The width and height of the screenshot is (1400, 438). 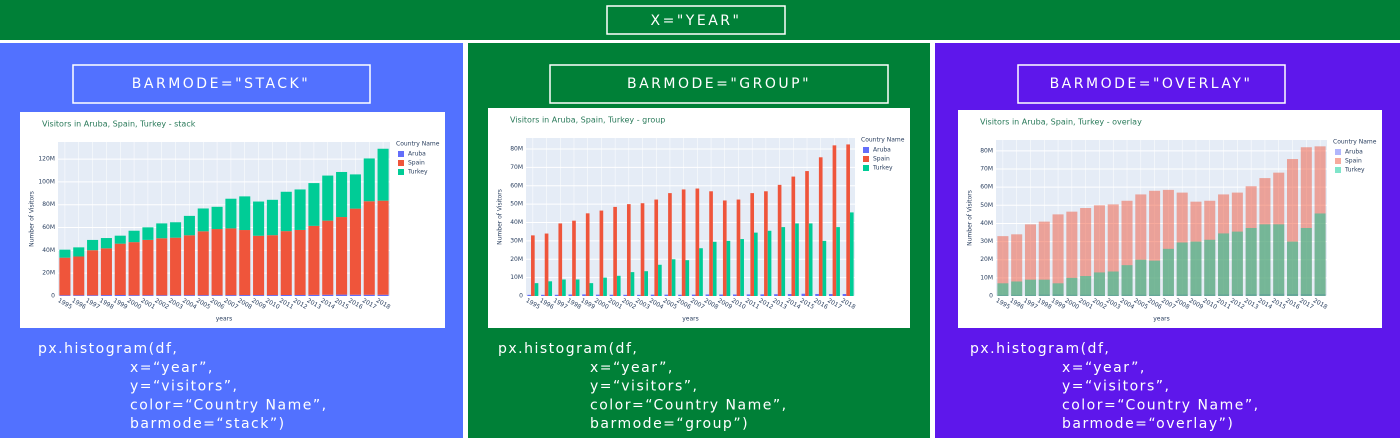 What do you see at coordinates (208, 424) in the screenshot?
I see `code-line: barmode=“stack”)` at bounding box center [208, 424].